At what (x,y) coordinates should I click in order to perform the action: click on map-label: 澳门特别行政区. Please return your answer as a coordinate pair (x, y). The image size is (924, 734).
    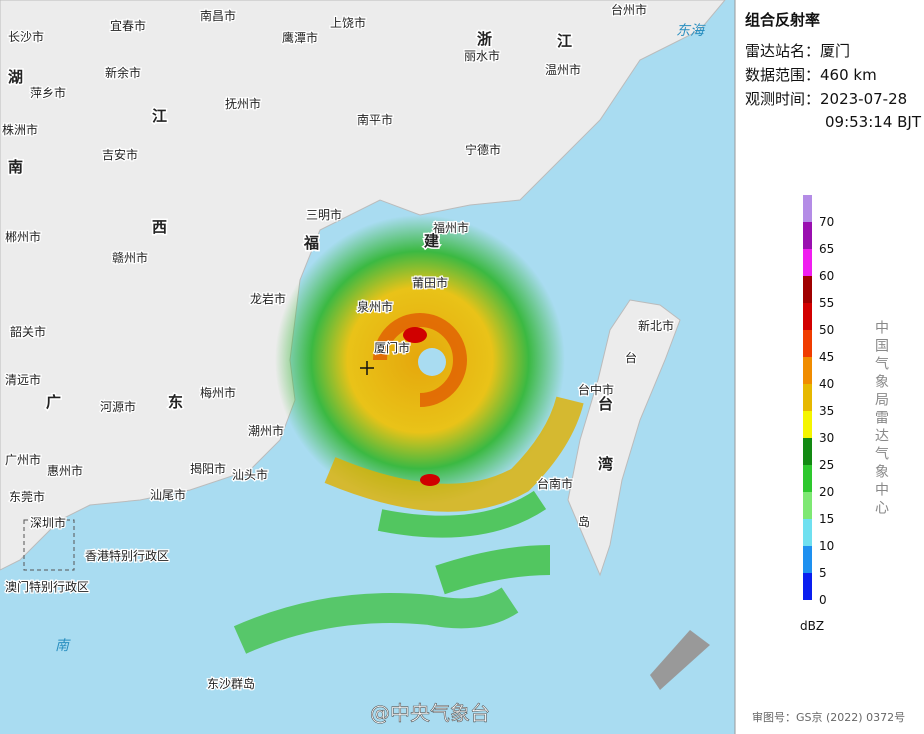
    Looking at the image, I should click on (47, 586).